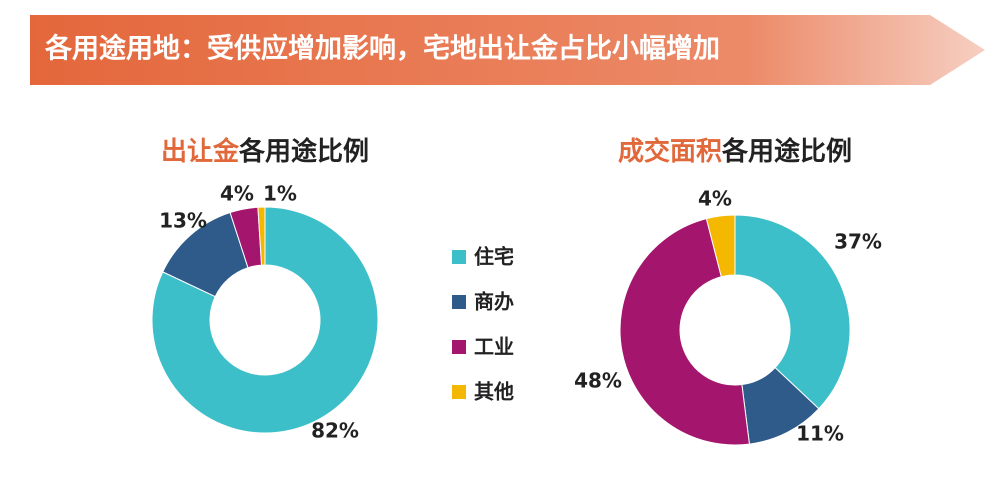 The width and height of the screenshot is (1000, 479). I want to click on chart-title: 成交面积各用途比例, so click(735, 151).